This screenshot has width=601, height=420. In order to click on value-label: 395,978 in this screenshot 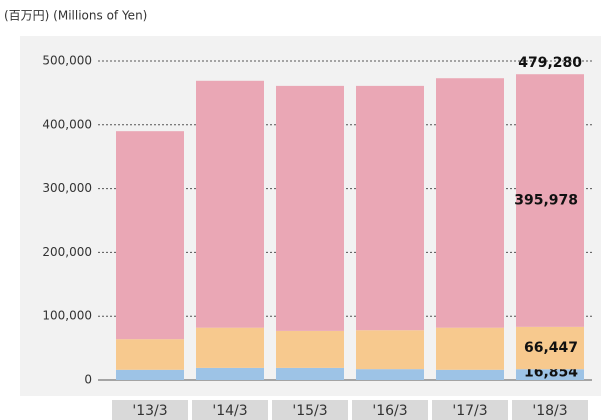, I will do `click(546, 201)`.